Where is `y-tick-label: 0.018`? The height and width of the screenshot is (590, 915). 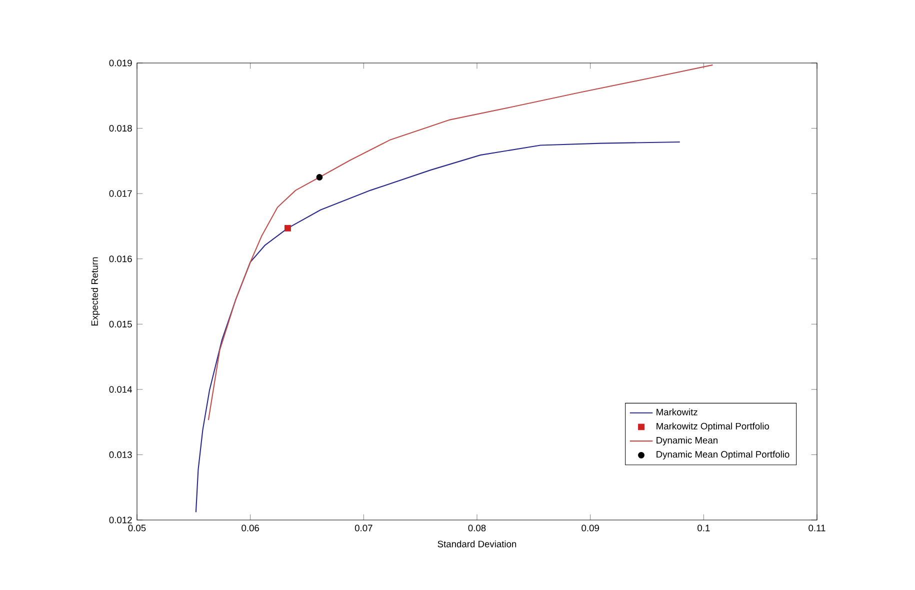
y-tick-label: 0.018 is located at coordinates (120, 128).